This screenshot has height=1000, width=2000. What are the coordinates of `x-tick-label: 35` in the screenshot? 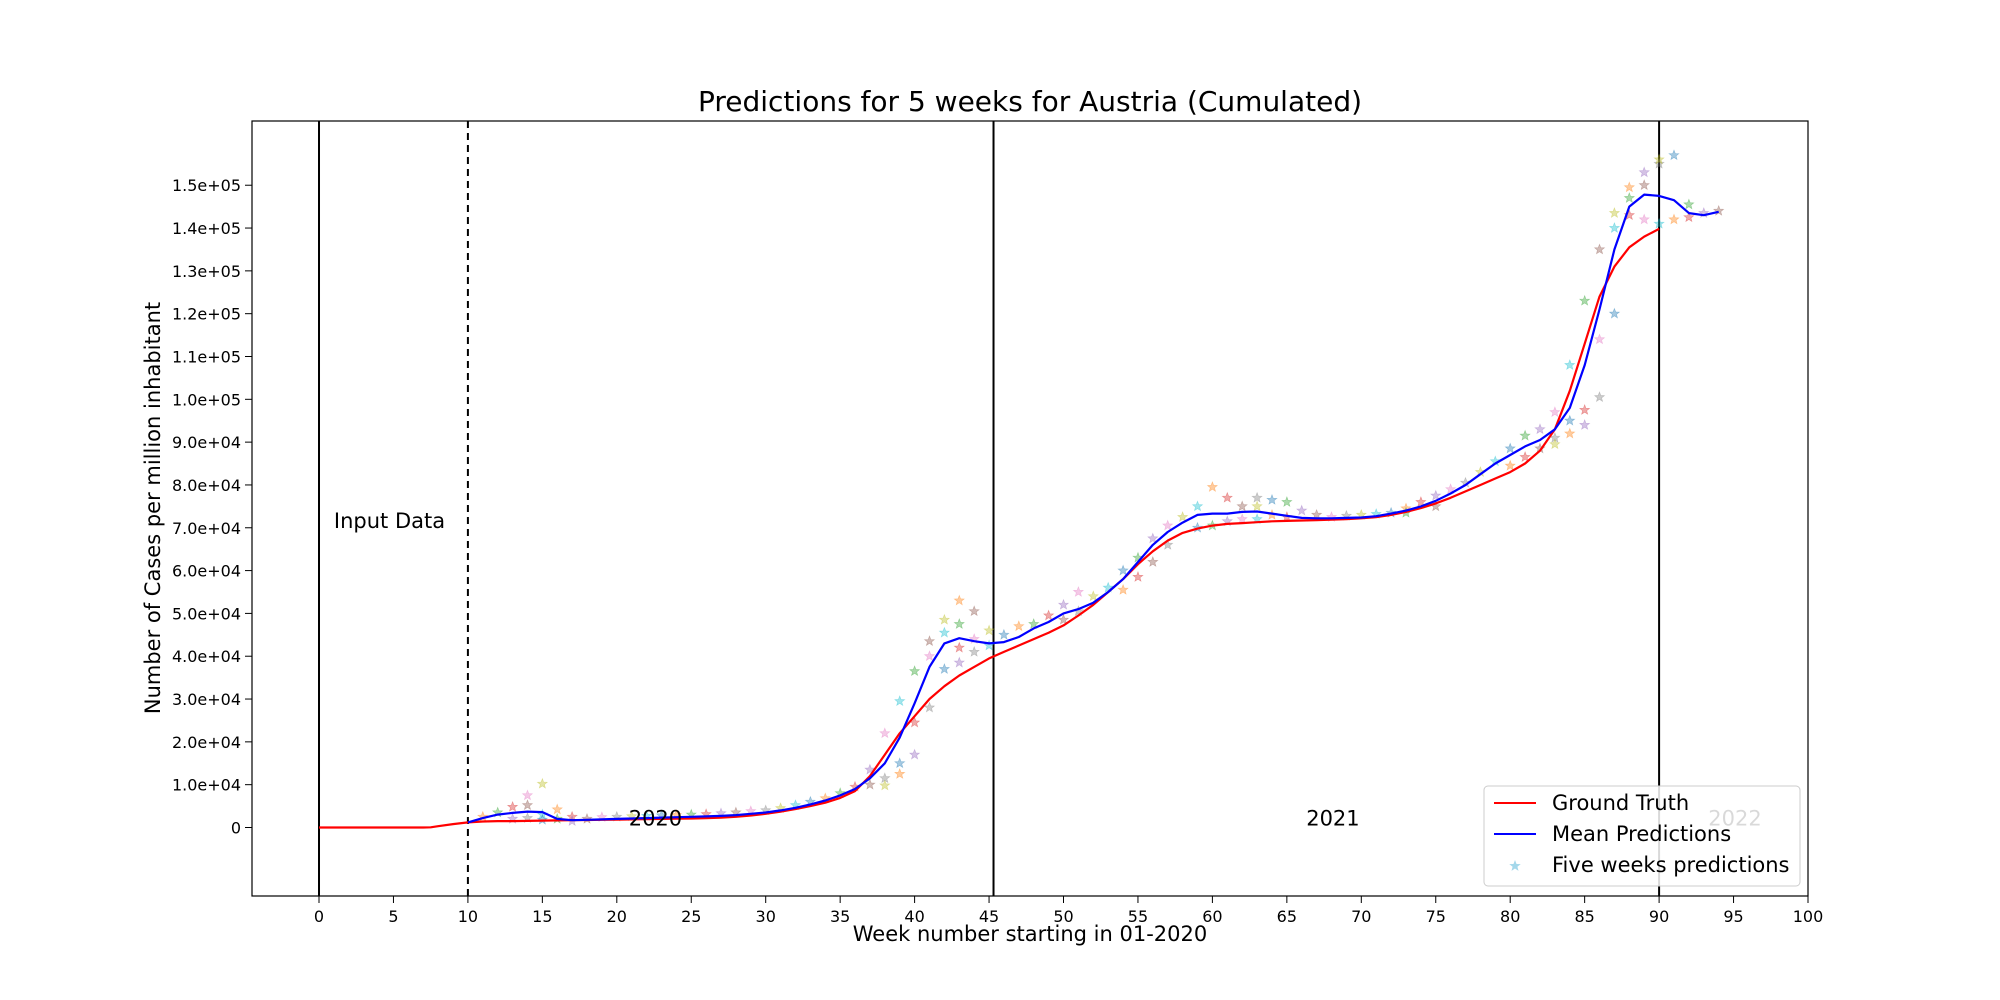 It's located at (840, 916).